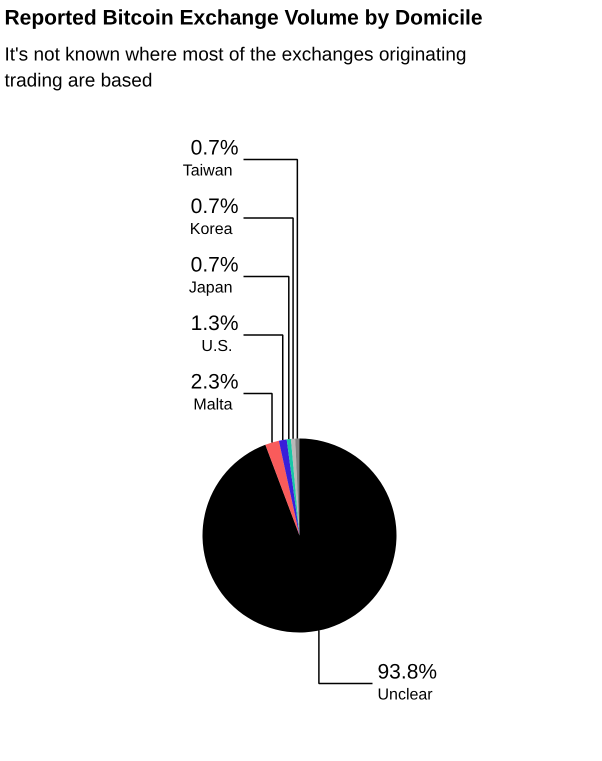 Image resolution: width=602 pixels, height=761 pixels. What do you see at coordinates (235, 68) in the screenshot?
I see `chart-subtitle: It's not known where most of the exchanges originating trading are based` at bounding box center [235, 68].